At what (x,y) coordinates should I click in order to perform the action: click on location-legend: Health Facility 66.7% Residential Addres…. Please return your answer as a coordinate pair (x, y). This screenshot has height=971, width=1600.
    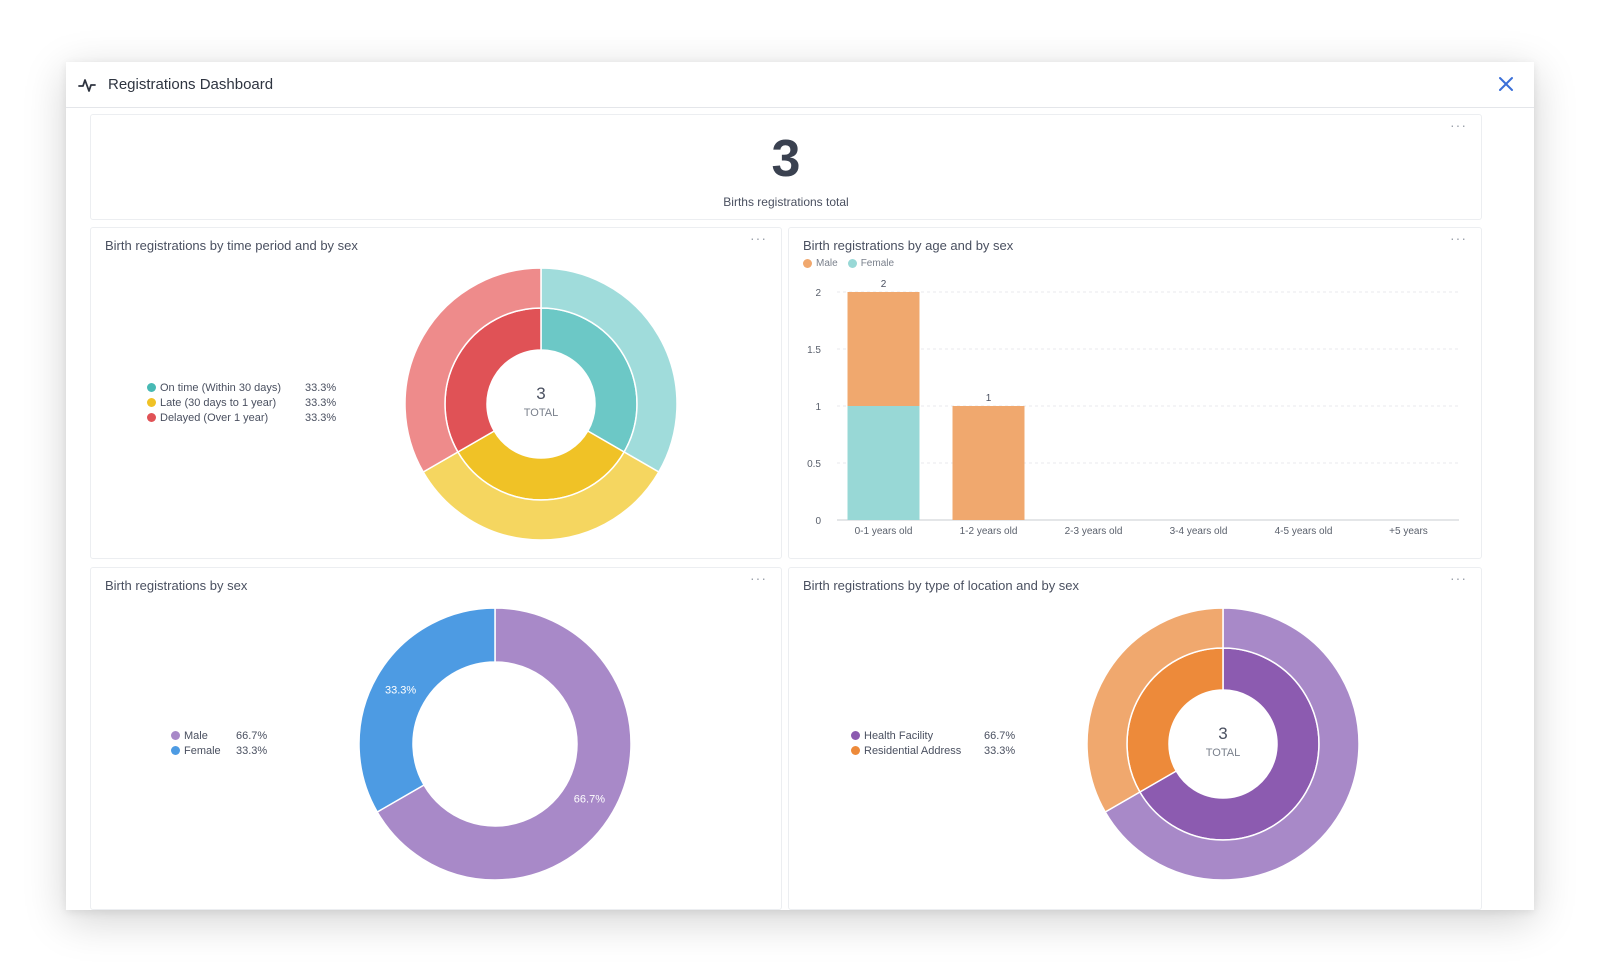
    Looking at the image, I should click on (933, 743).